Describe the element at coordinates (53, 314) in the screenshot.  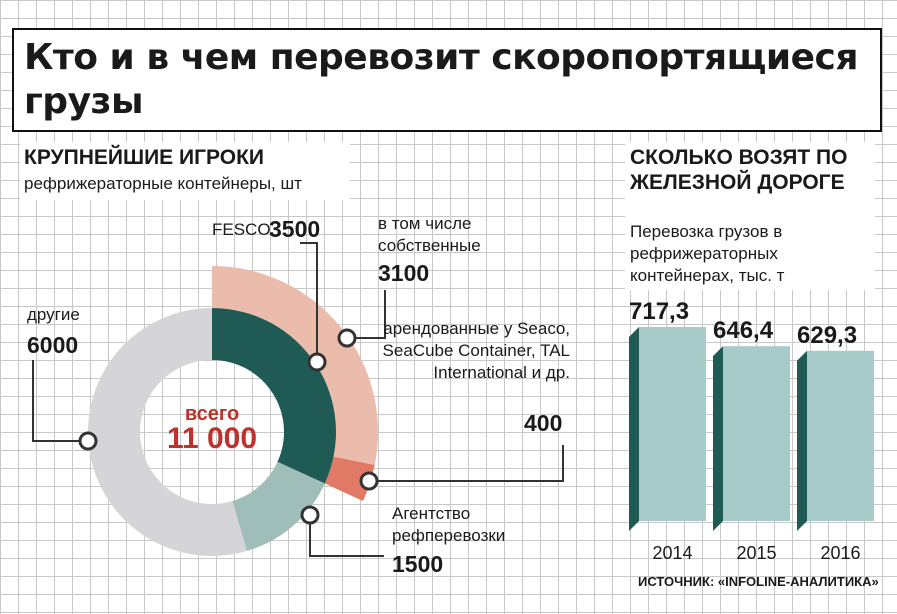
I see `label-others: другие` at that location.